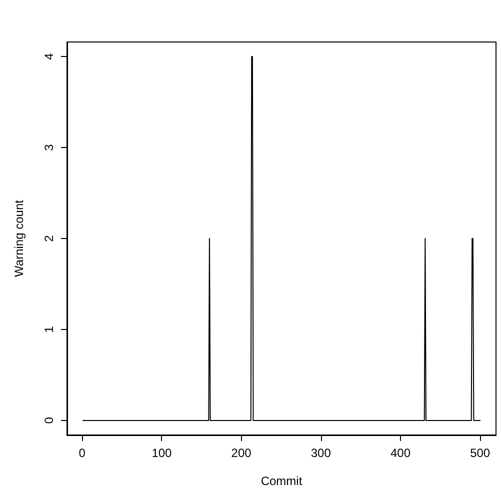 The width and height of the screenshot is (501, 500). Describe the element at coordinates (480, 453) in the screenshot. I see `x-tick-label: 500` at that location.